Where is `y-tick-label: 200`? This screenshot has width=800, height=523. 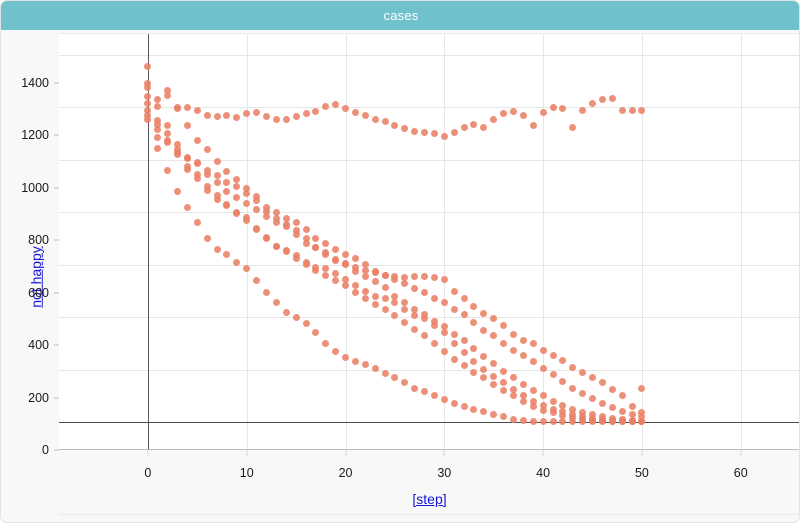 y-tick-label: 200 is located at coordinates (38, 397).